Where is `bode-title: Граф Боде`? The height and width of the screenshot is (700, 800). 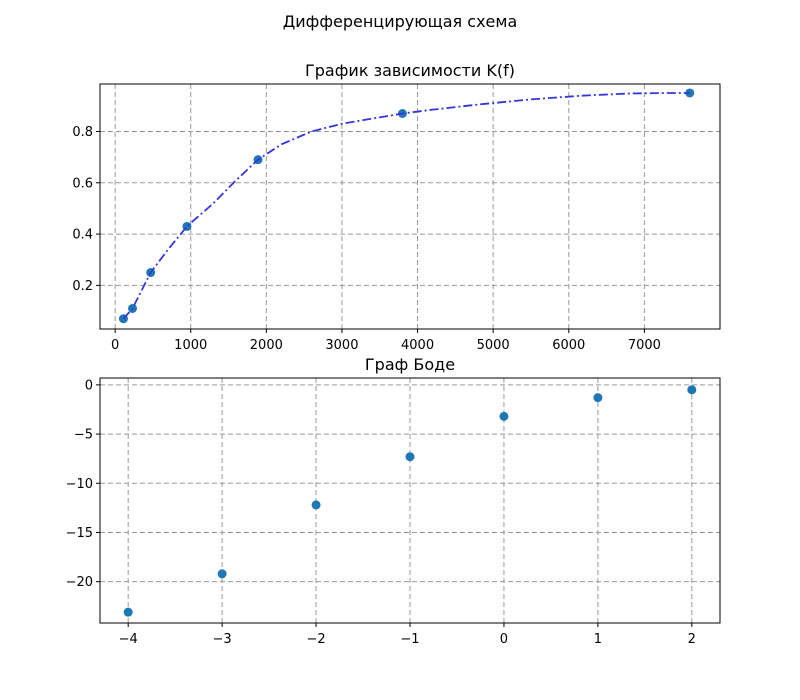 bode-title: Граф Боде is located at coordinates (410, 364).